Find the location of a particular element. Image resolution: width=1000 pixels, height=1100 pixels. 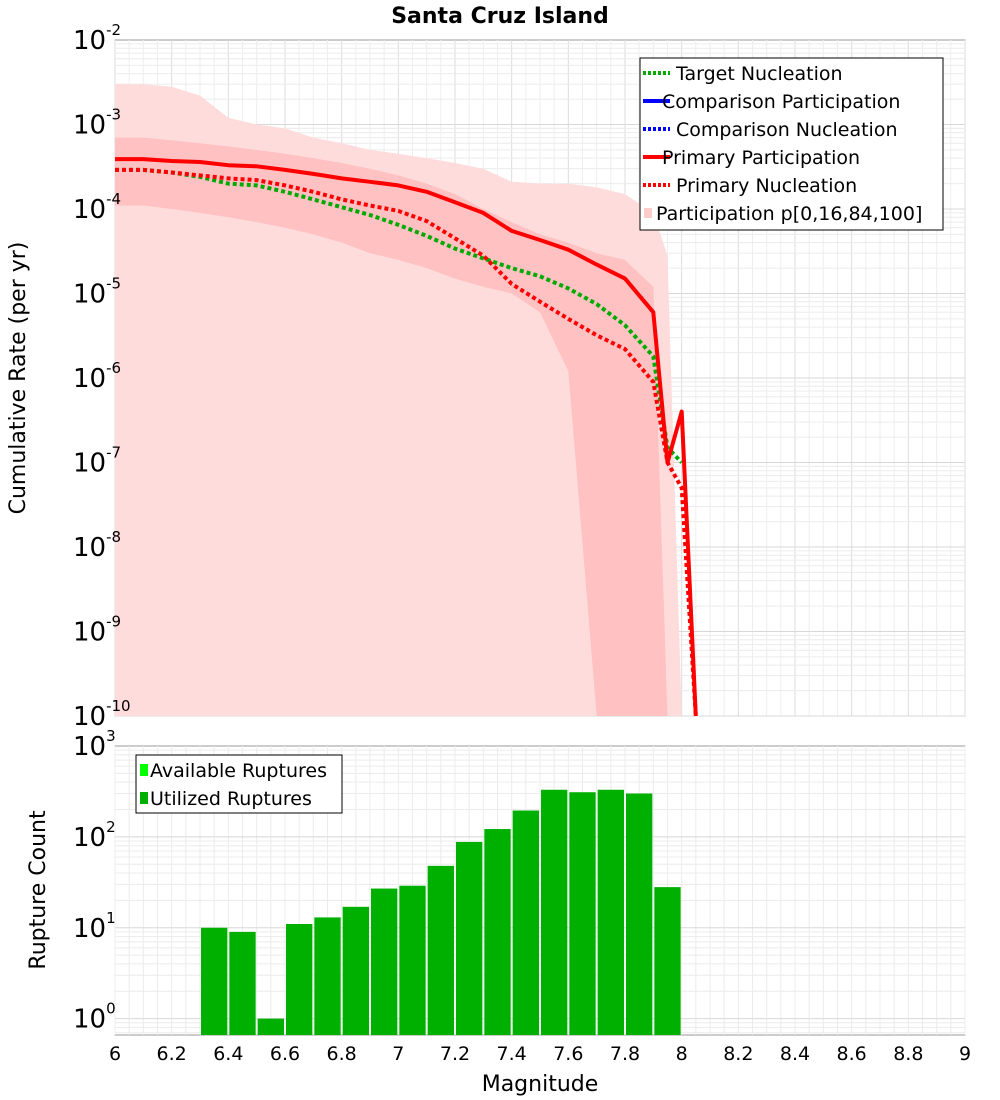

x-tick-label: 8.4 is located at coordinates (795, 1054).